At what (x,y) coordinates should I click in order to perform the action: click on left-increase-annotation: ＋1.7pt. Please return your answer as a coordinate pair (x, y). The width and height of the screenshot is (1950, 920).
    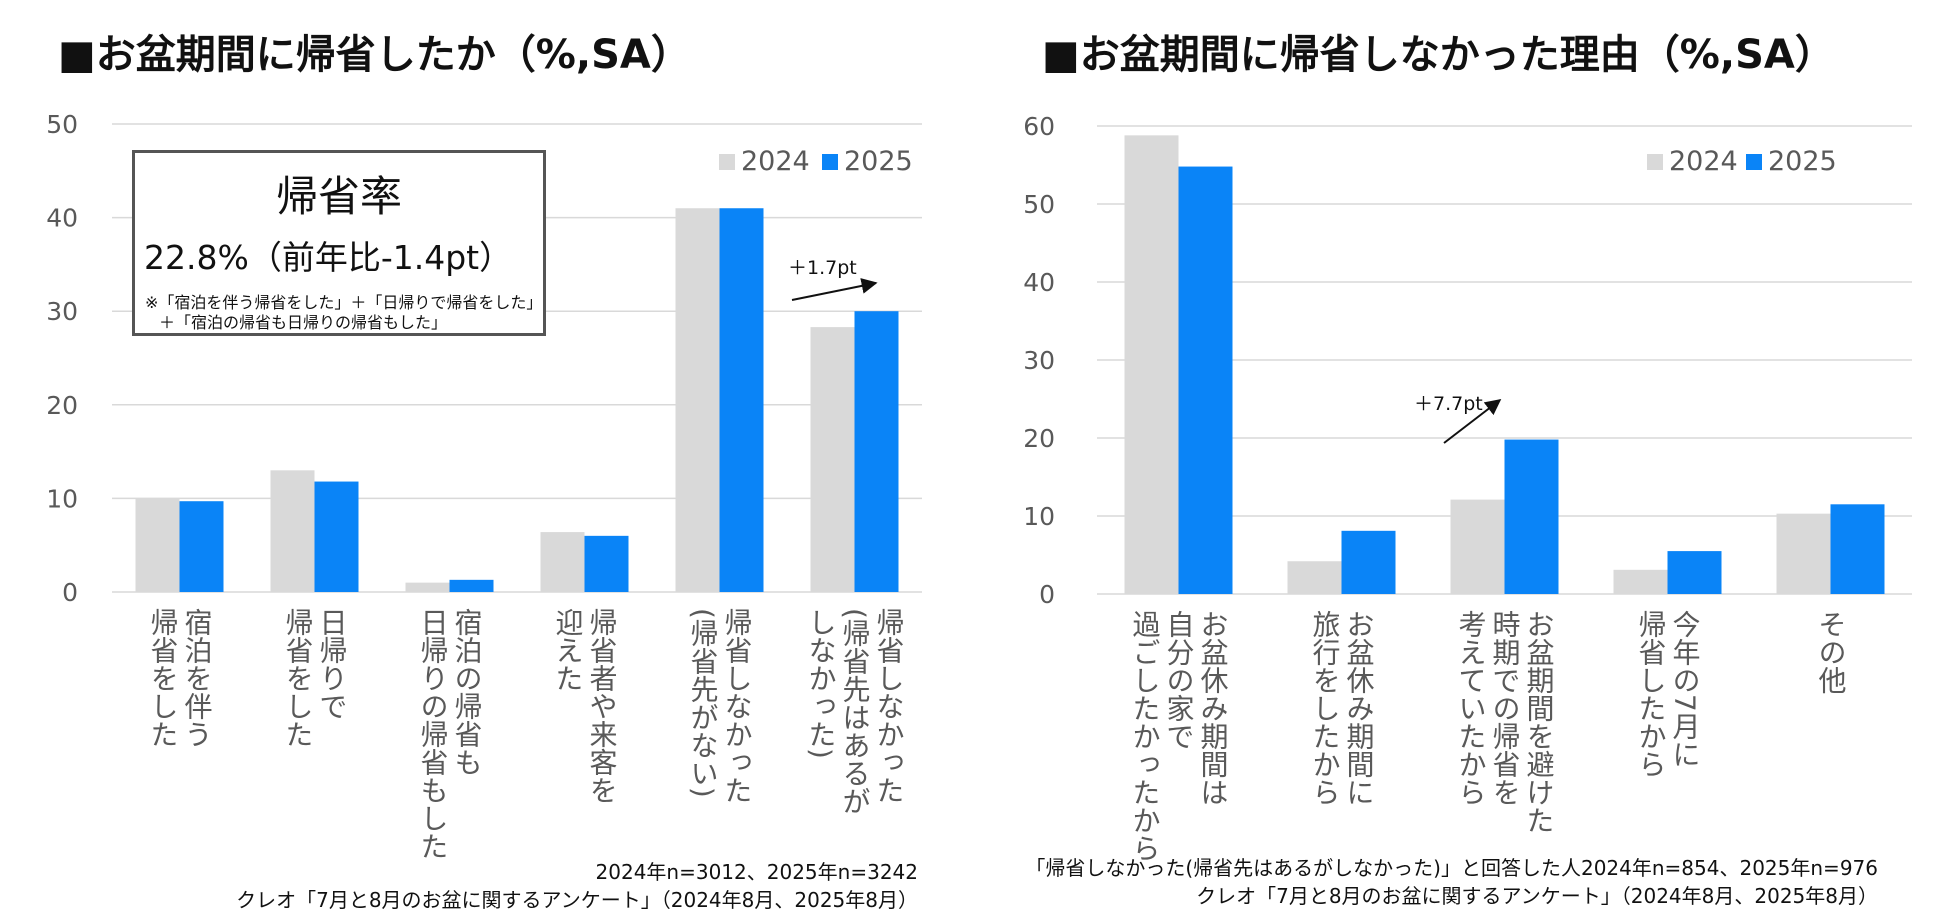
    Looking at the image, I should click on (833, 279).